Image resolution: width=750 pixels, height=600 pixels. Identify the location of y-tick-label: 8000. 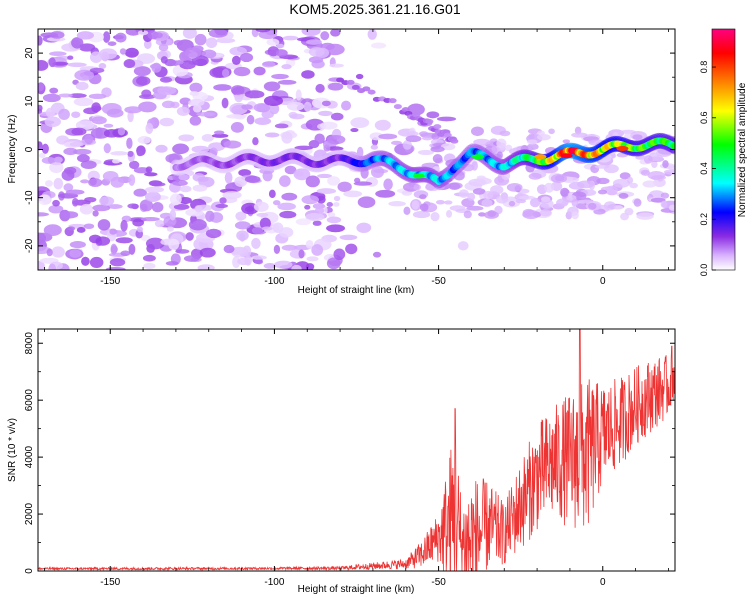
(29, 343).